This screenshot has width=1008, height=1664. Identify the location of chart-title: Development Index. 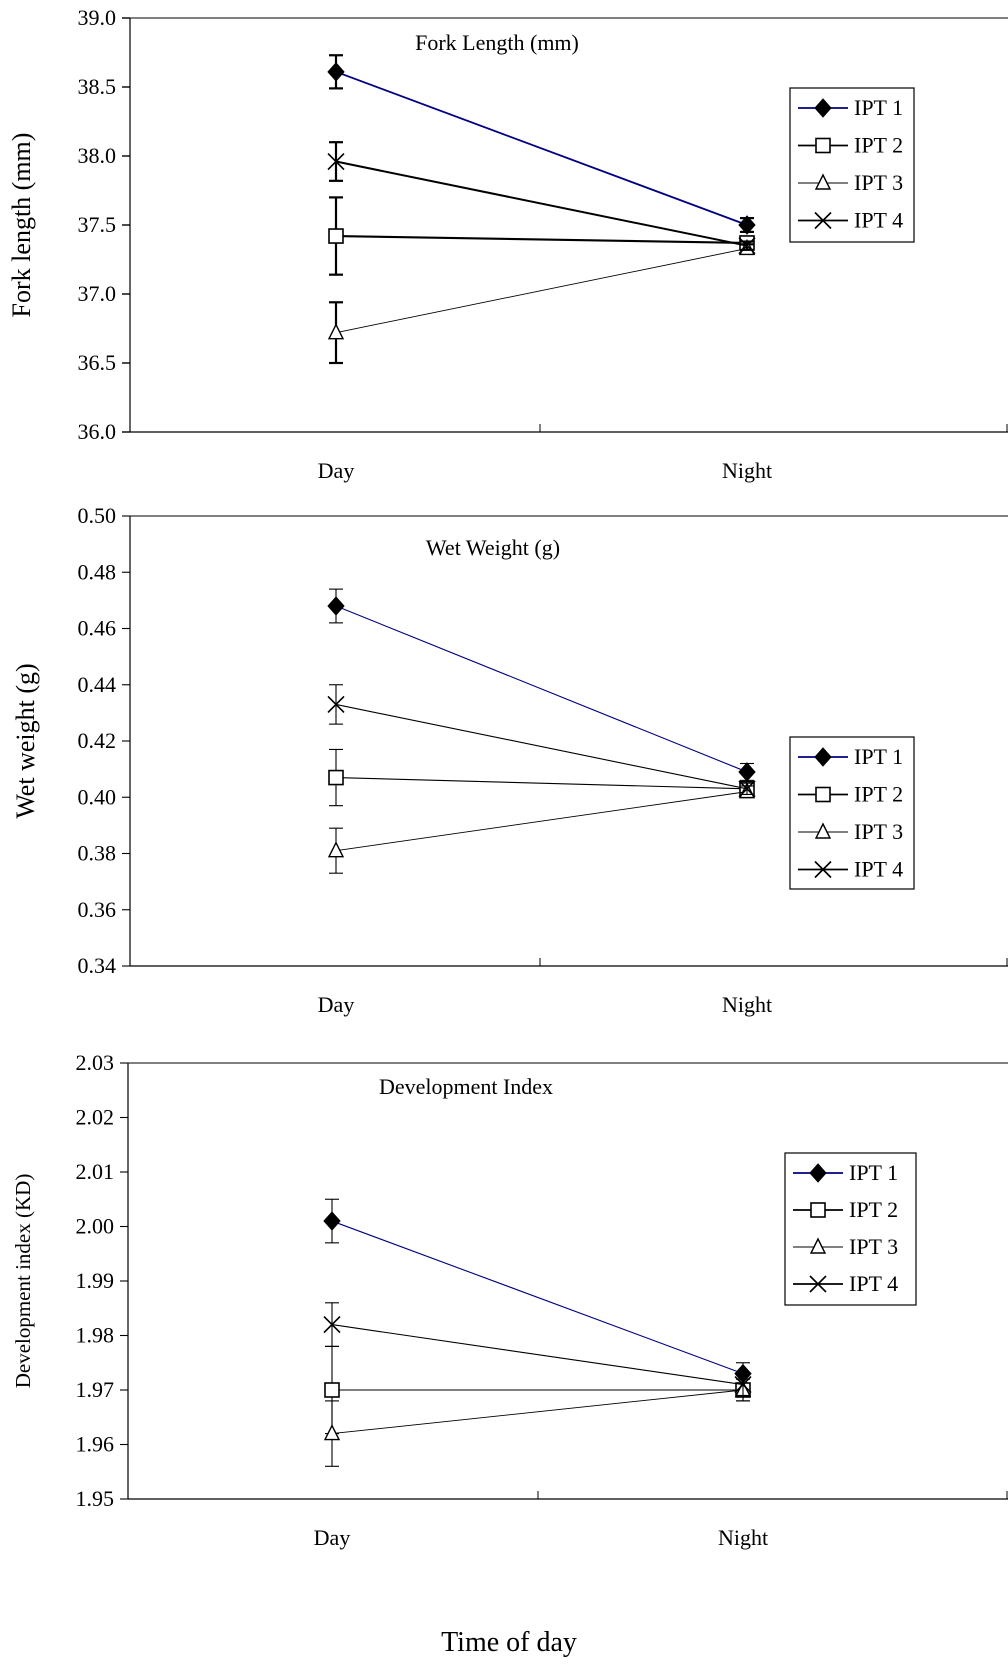
(466, 1086).